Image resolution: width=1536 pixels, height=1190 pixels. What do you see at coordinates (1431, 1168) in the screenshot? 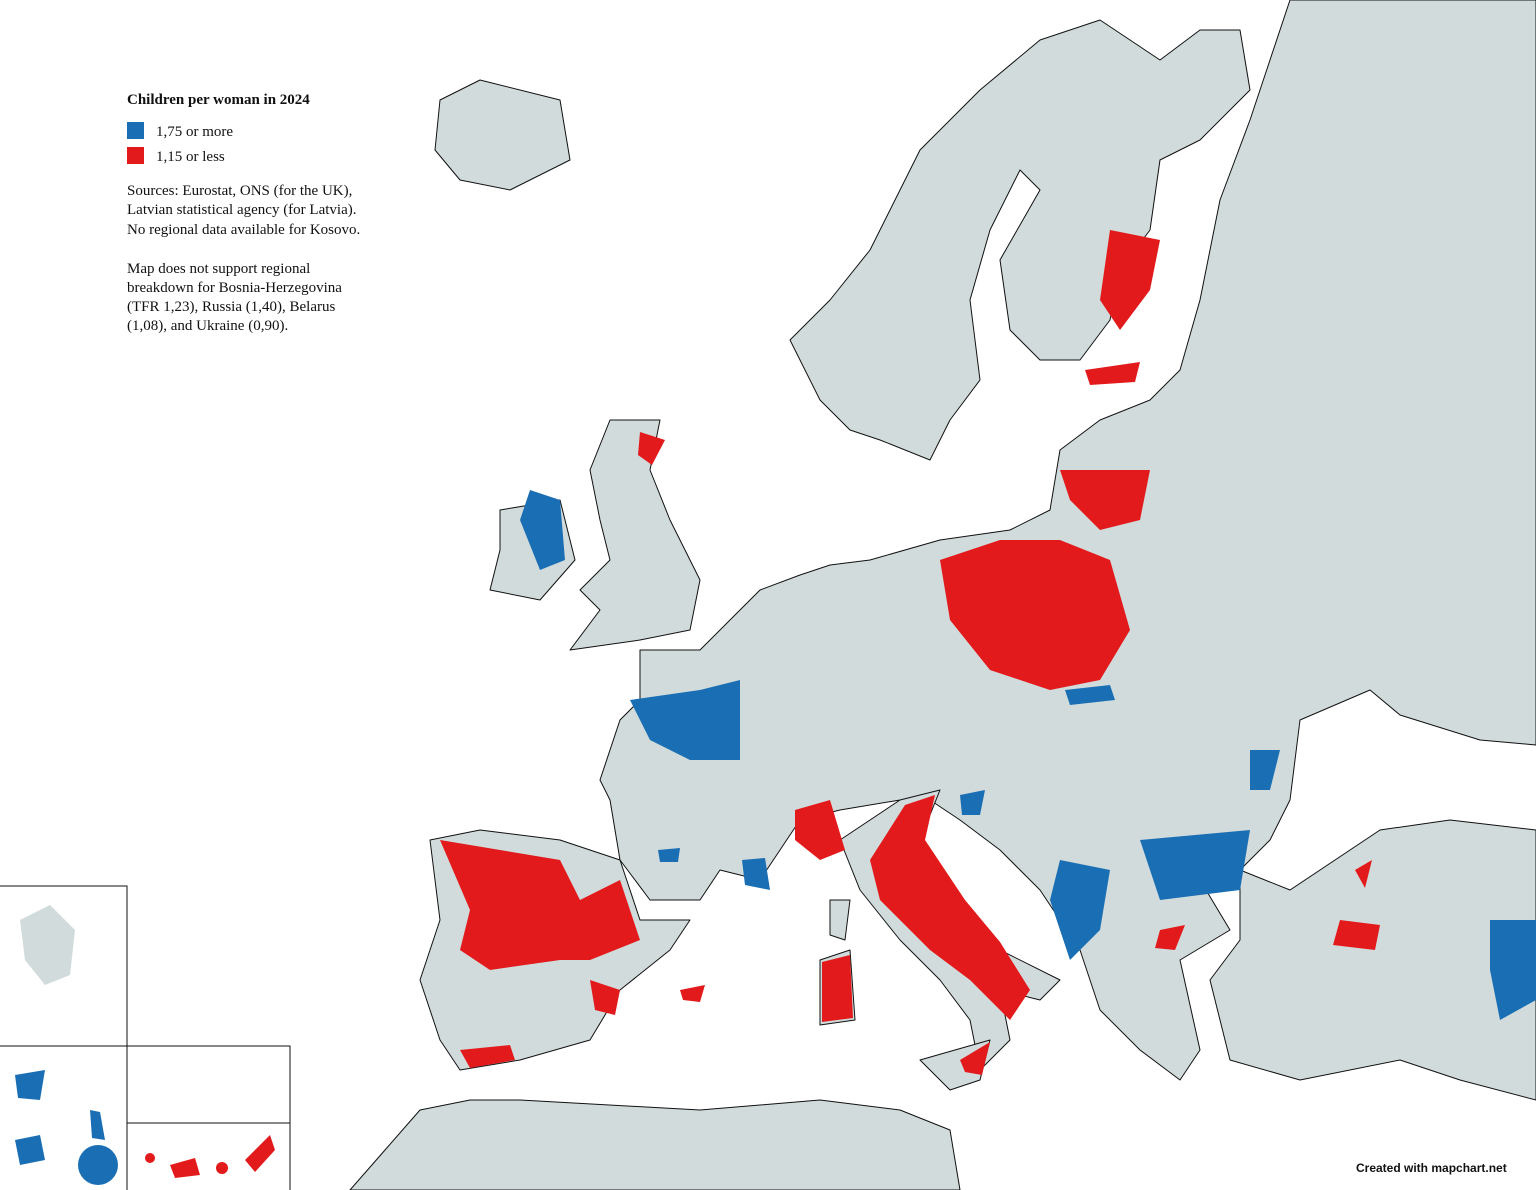
I see `credit: Created with mapchart.net` at bounding box center [1431, 1168].